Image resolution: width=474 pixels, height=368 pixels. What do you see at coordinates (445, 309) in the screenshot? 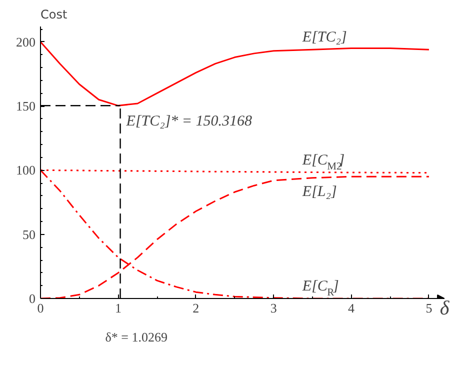
I see `x-axis-title: δ` at bounding box center [445, 309].